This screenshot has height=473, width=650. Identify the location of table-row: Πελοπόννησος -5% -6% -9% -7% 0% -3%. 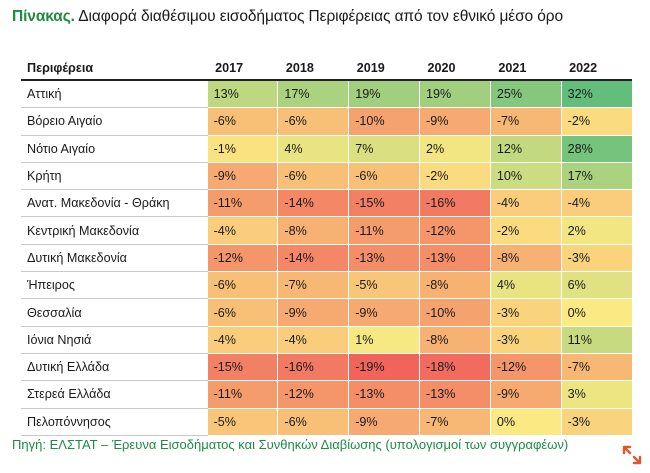
(326, 422).